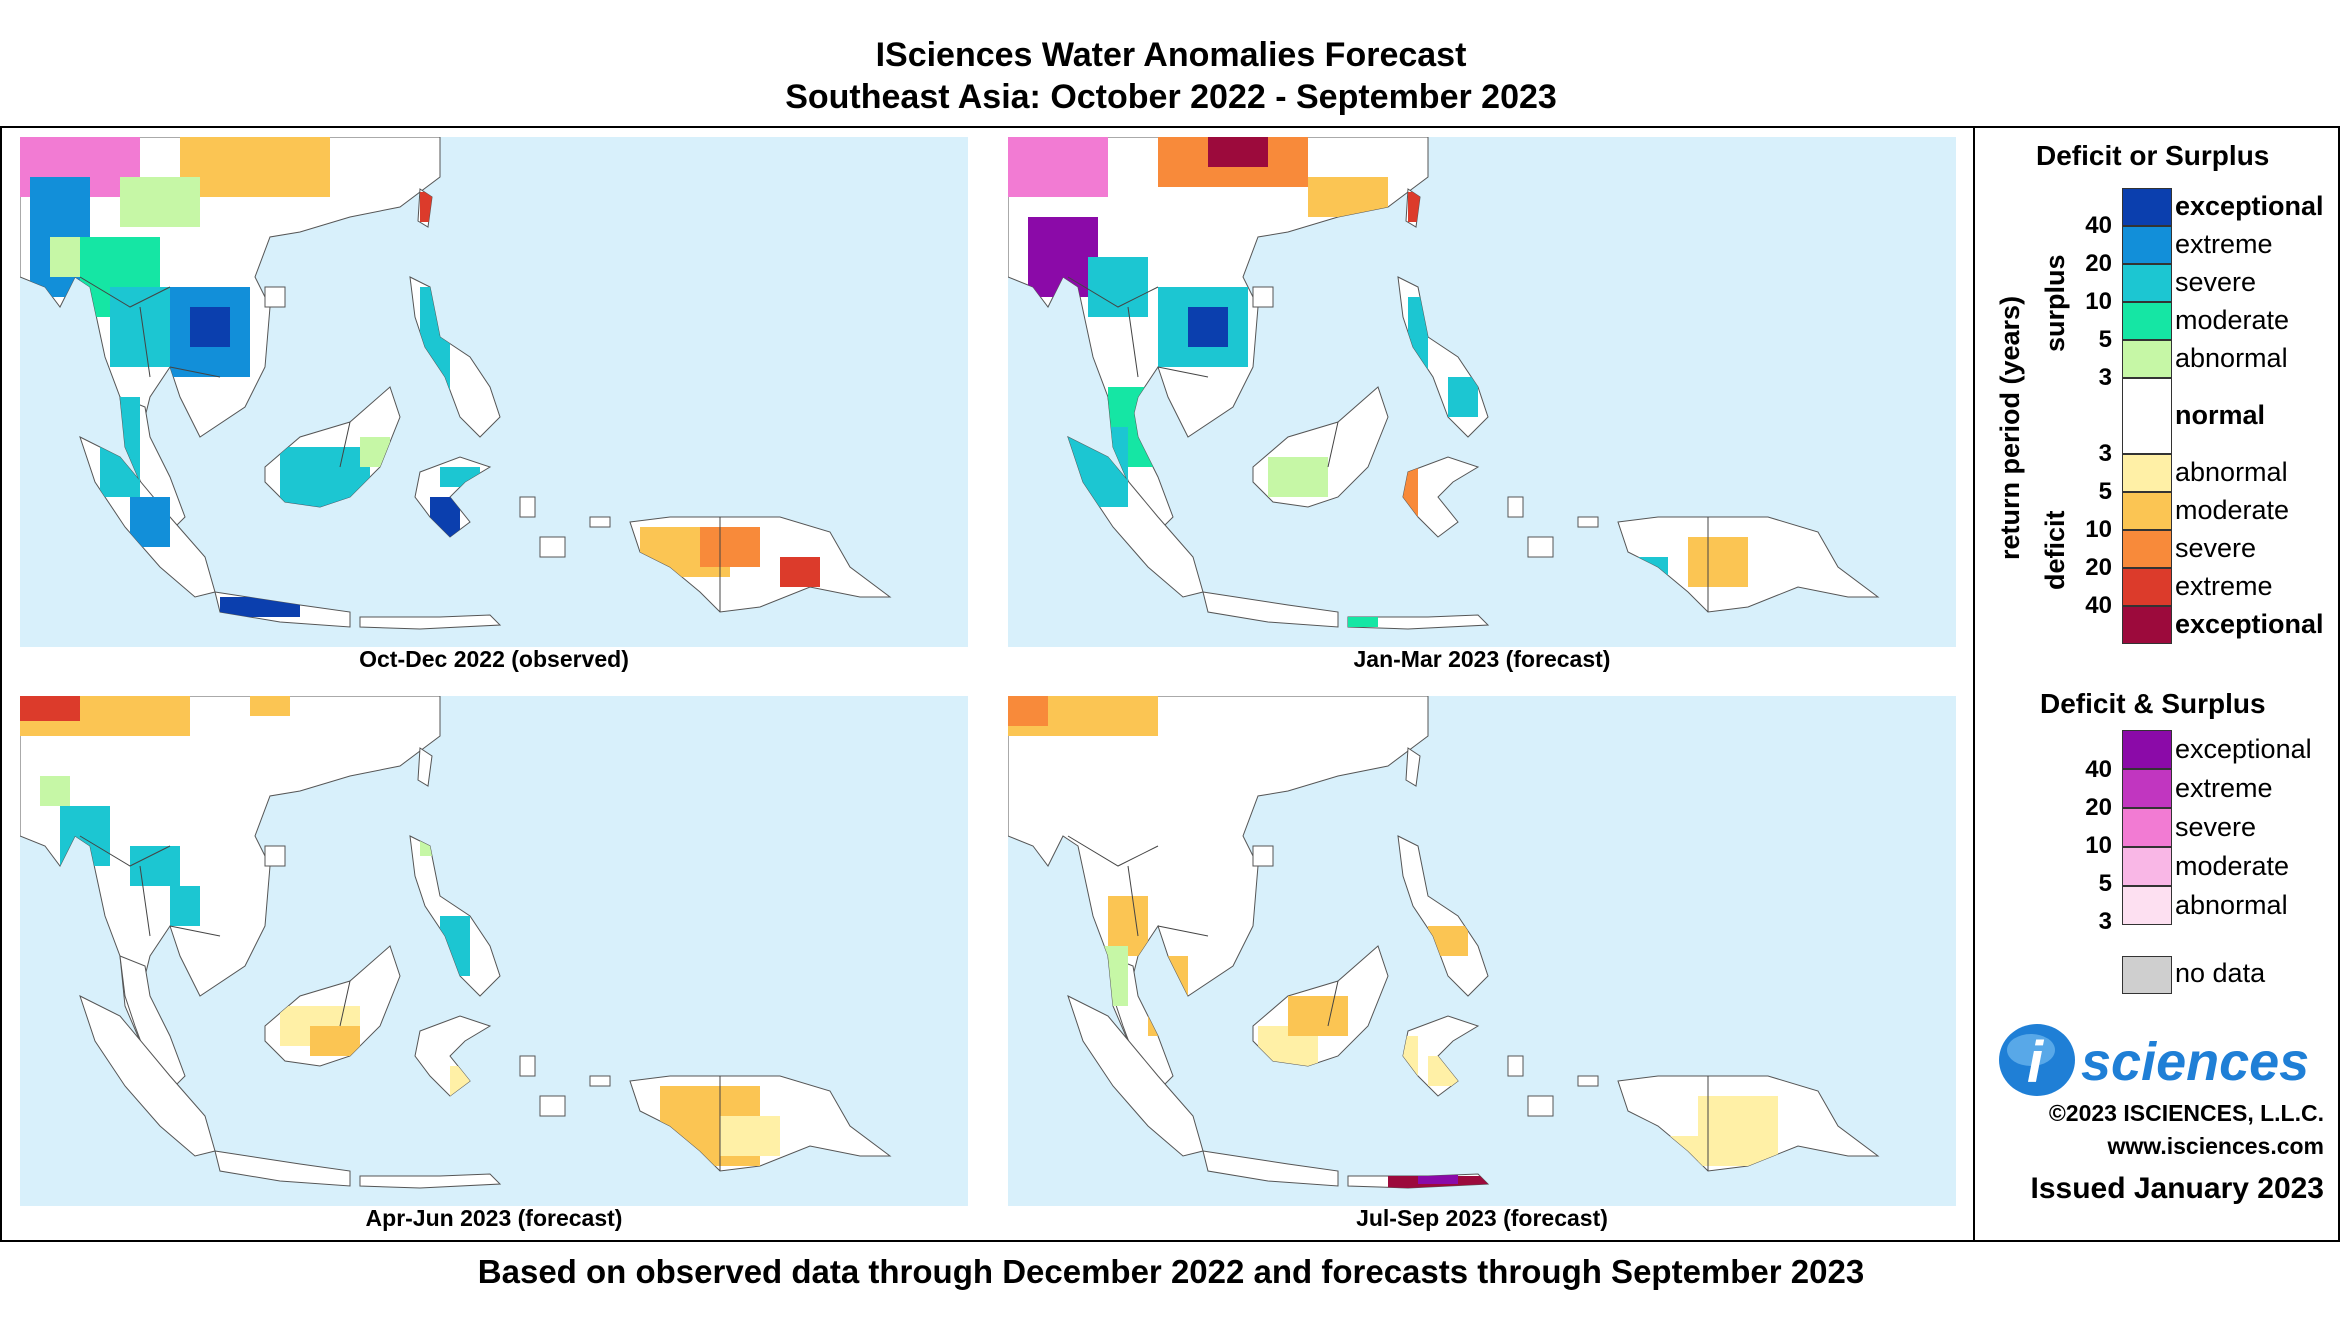 The image size is (2342, 1318). What do you see at coordinates (494, 1218) in the screenshot?
I see `map-caption: Apr-Jun 2023 (forecast)` at bounding box center [494, 1218].